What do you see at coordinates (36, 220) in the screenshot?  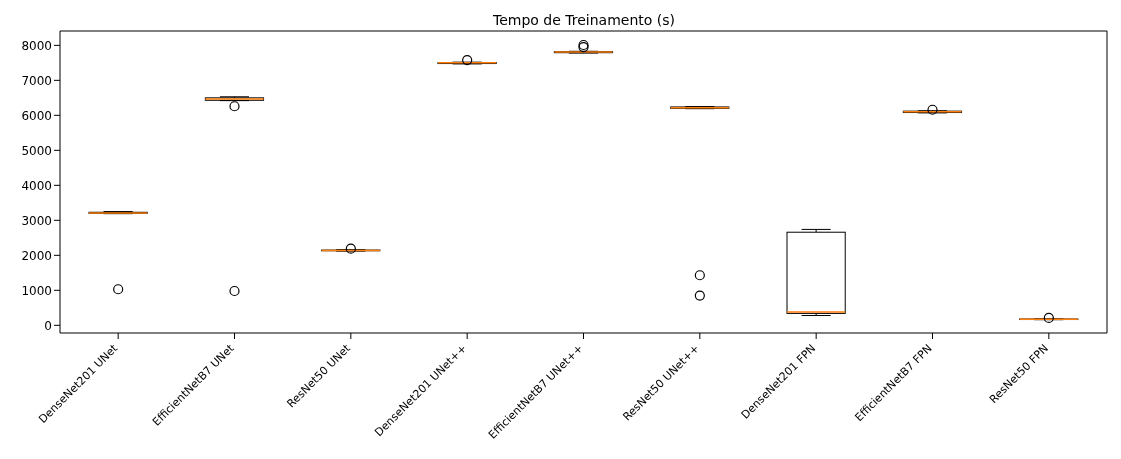 I see `y-tick-label: 3000` at bounding box center [36, 220].